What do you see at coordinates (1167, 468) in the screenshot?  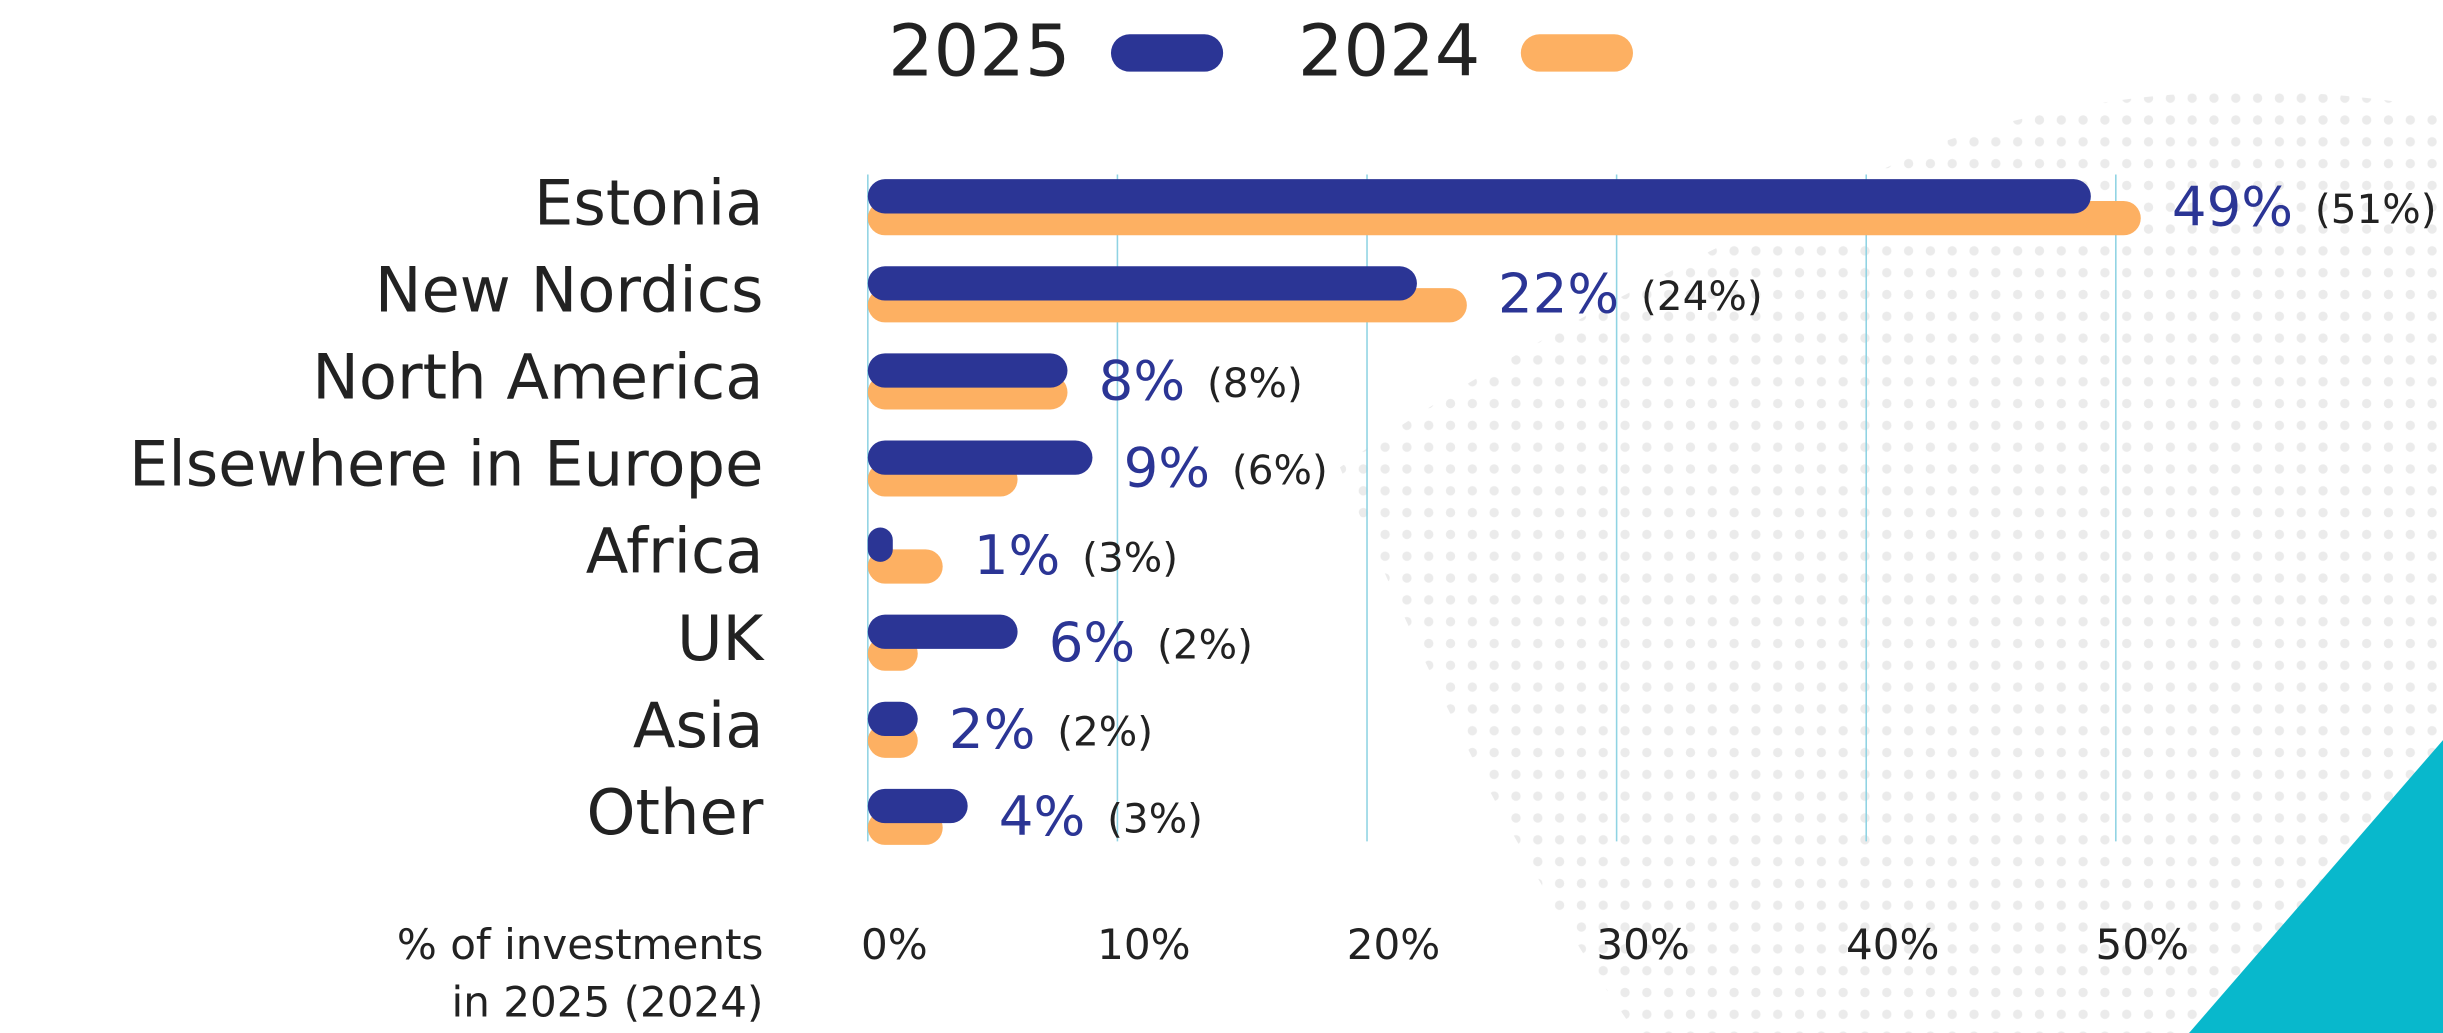 I see `value-label: 9%` at bounding box center [1167, 468].